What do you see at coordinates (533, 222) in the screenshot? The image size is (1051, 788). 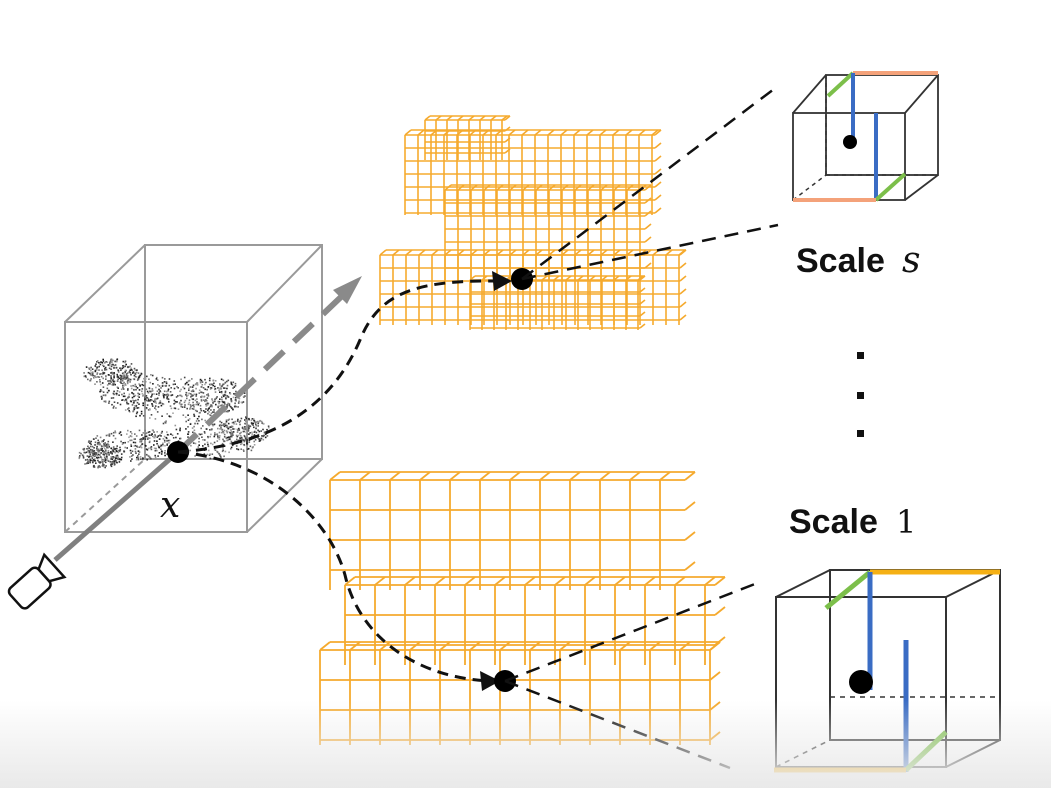 I see `voxel-grid-fine` at bounding box center [533, 222].